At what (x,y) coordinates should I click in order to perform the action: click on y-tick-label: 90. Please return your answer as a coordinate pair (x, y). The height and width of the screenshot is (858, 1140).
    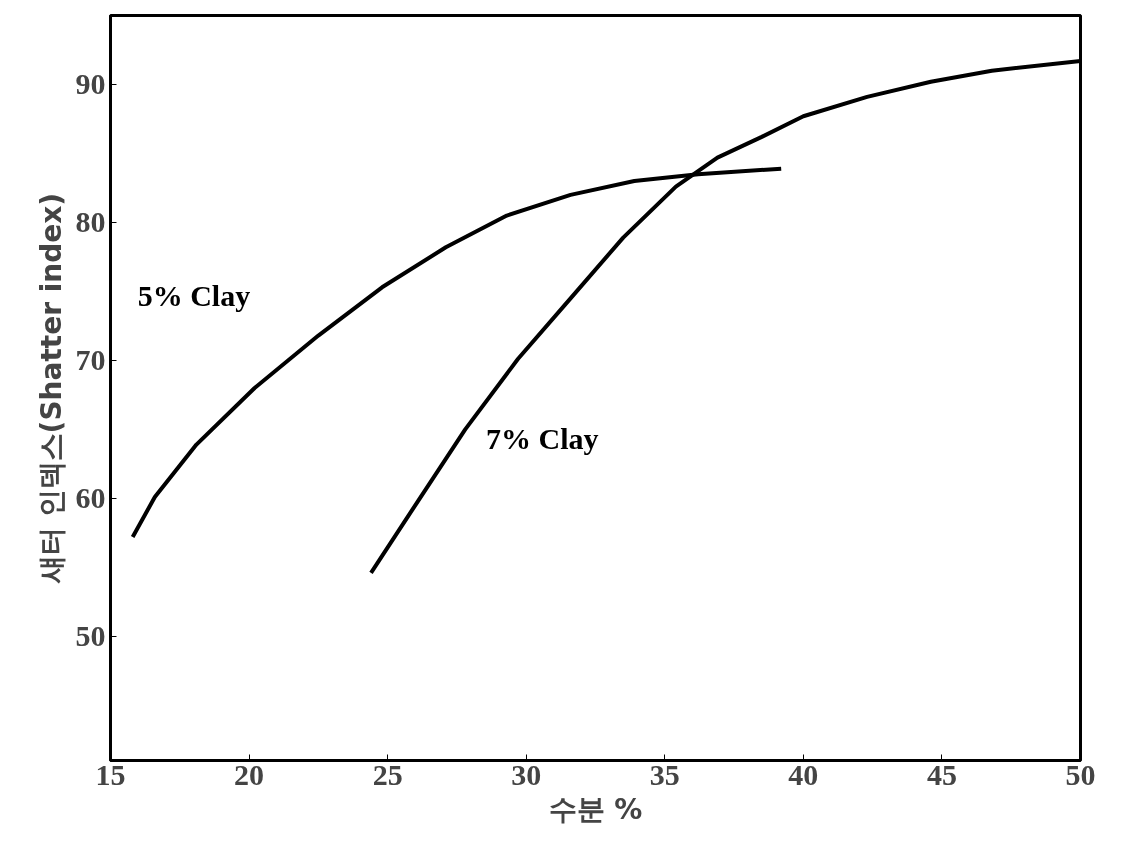
    Looking at the image, I should click on (90, 83).